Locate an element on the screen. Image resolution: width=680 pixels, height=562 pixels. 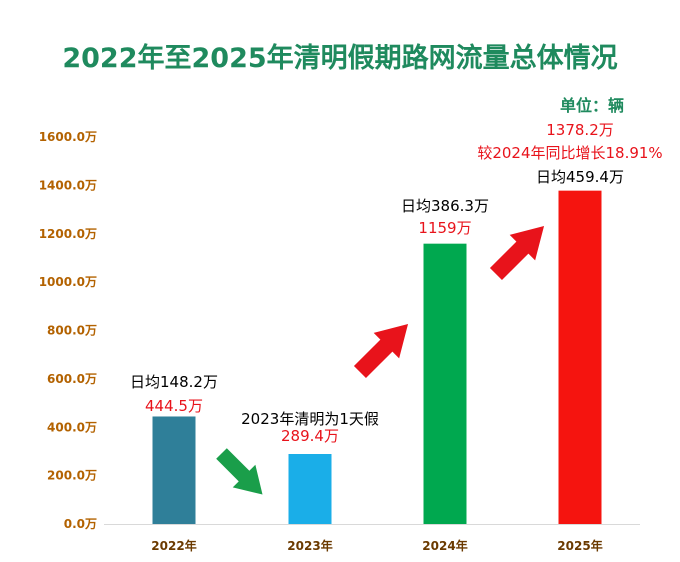
bar-value-label: 289.4万 is located at coordinates (310, 436).